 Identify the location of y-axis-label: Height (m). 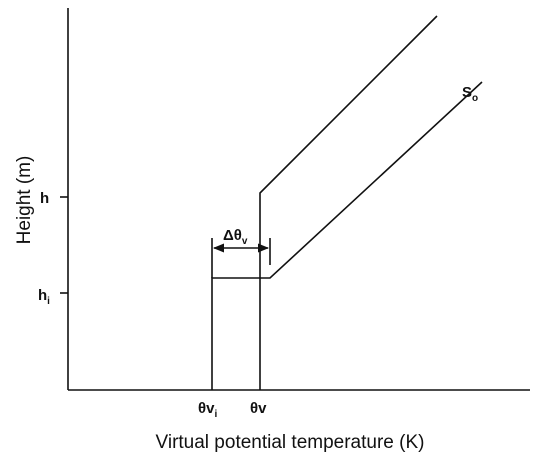
(24, 200).